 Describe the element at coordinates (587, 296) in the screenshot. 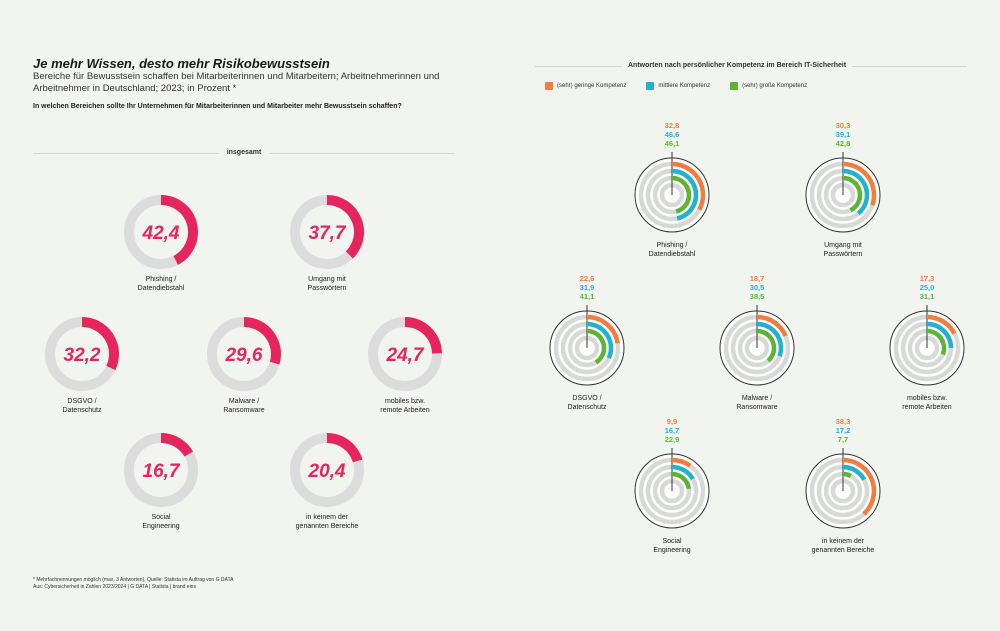

I see `radial-value-label-series-3: 41,1` at that location.